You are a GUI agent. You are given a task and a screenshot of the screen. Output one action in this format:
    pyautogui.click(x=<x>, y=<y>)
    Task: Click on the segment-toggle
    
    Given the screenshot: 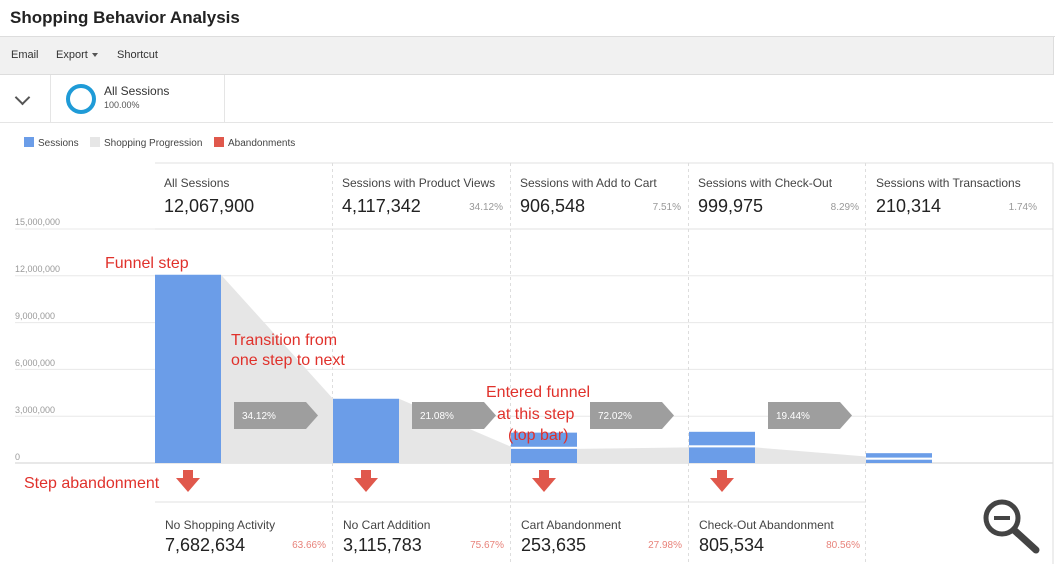 What is the action you would take?
    pyautogui.click(x=25, y=98)
    